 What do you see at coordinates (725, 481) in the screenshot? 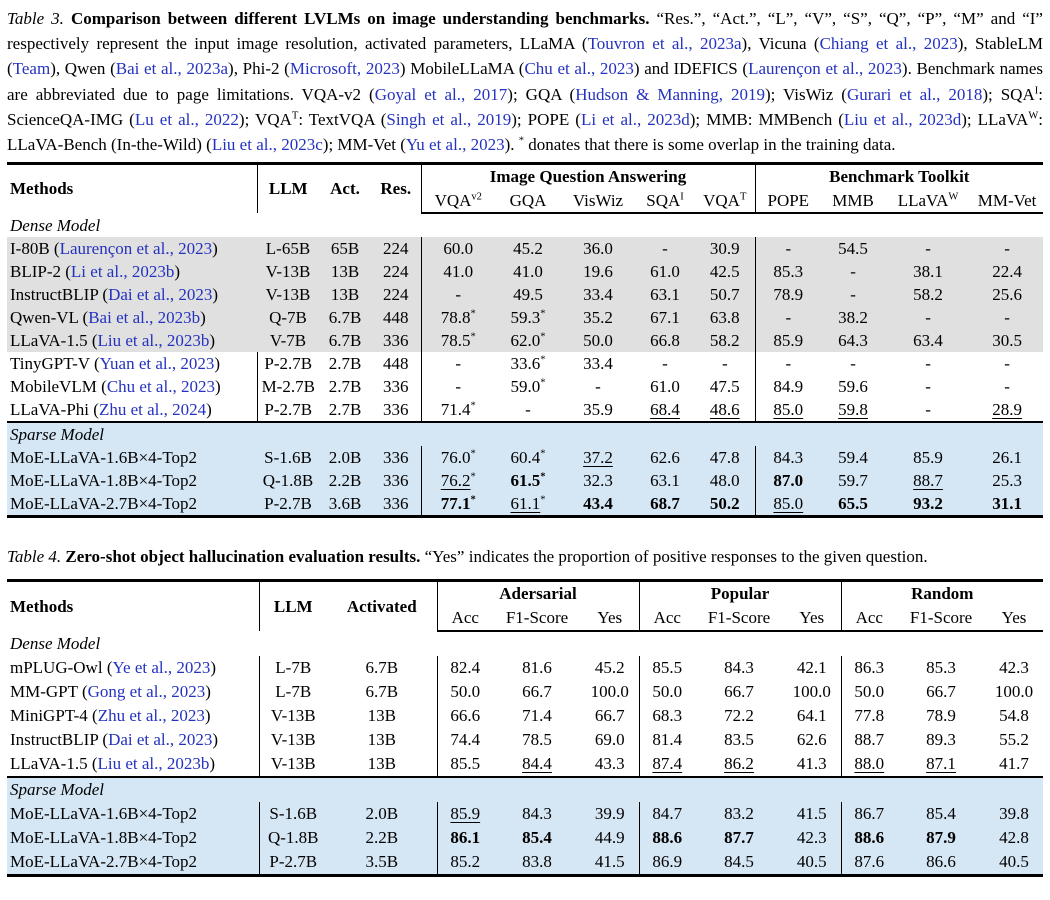
I see `value-cell: 48.0` at bounding box center [725, 481].